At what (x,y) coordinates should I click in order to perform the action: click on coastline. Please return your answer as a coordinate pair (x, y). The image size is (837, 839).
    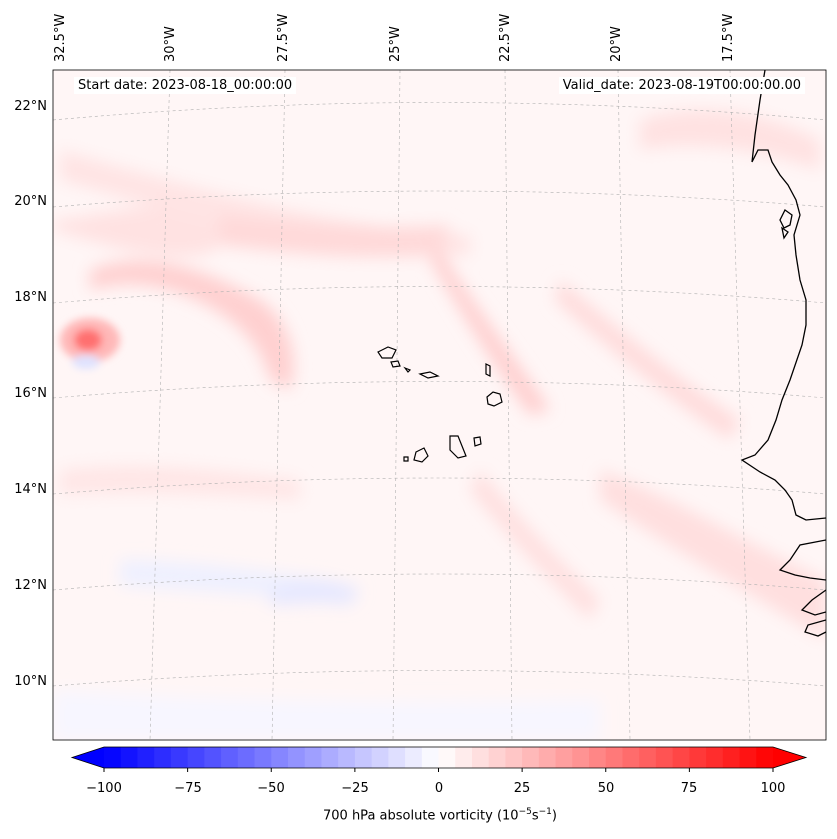
    Looking at the image, I should click on (783, 353).